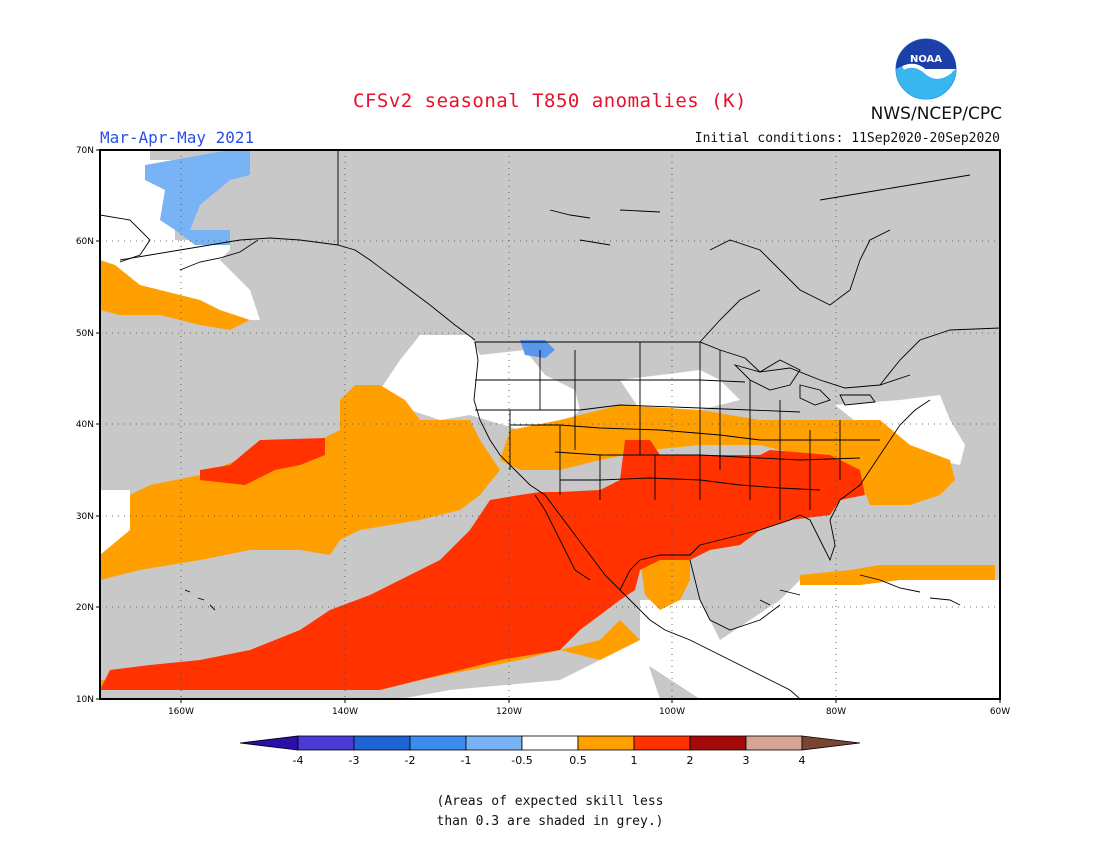 This screenshot has width=1100, height=850. I want to click on lat-label: 30N, so click(85, 517).